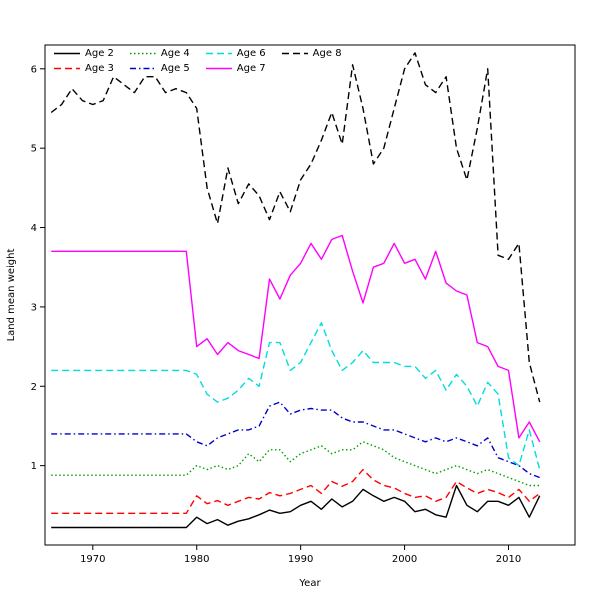 The height and width of the screenshot is (600, 600). What do you see at coordinates (251, 53) in the screenshot?
I see `legend-label: Age 6` at bounding box center [251, 53].